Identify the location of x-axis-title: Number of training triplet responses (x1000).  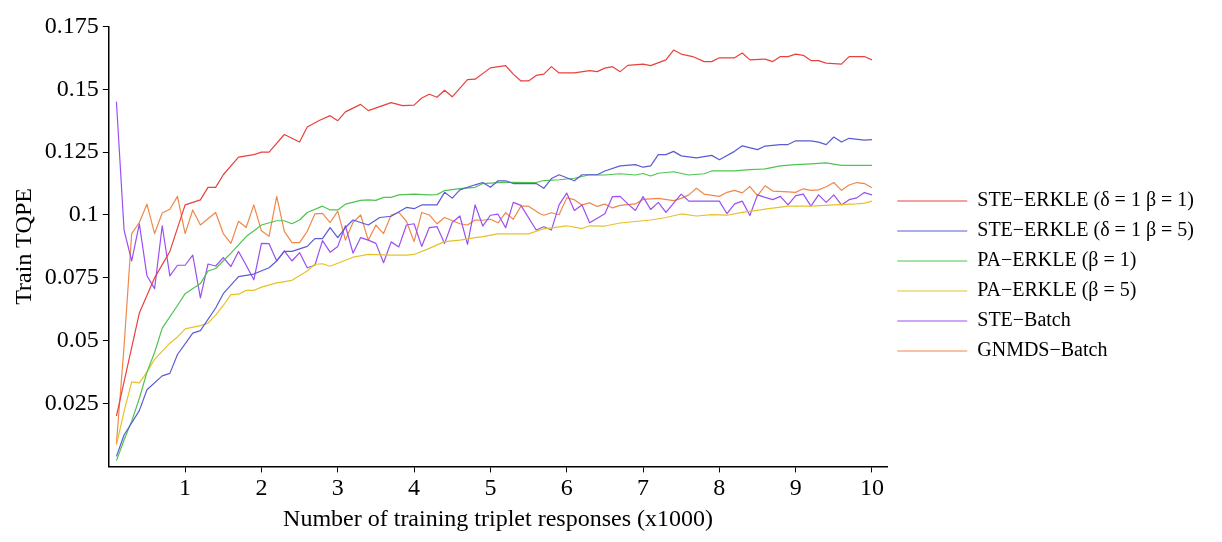
(498, 517).